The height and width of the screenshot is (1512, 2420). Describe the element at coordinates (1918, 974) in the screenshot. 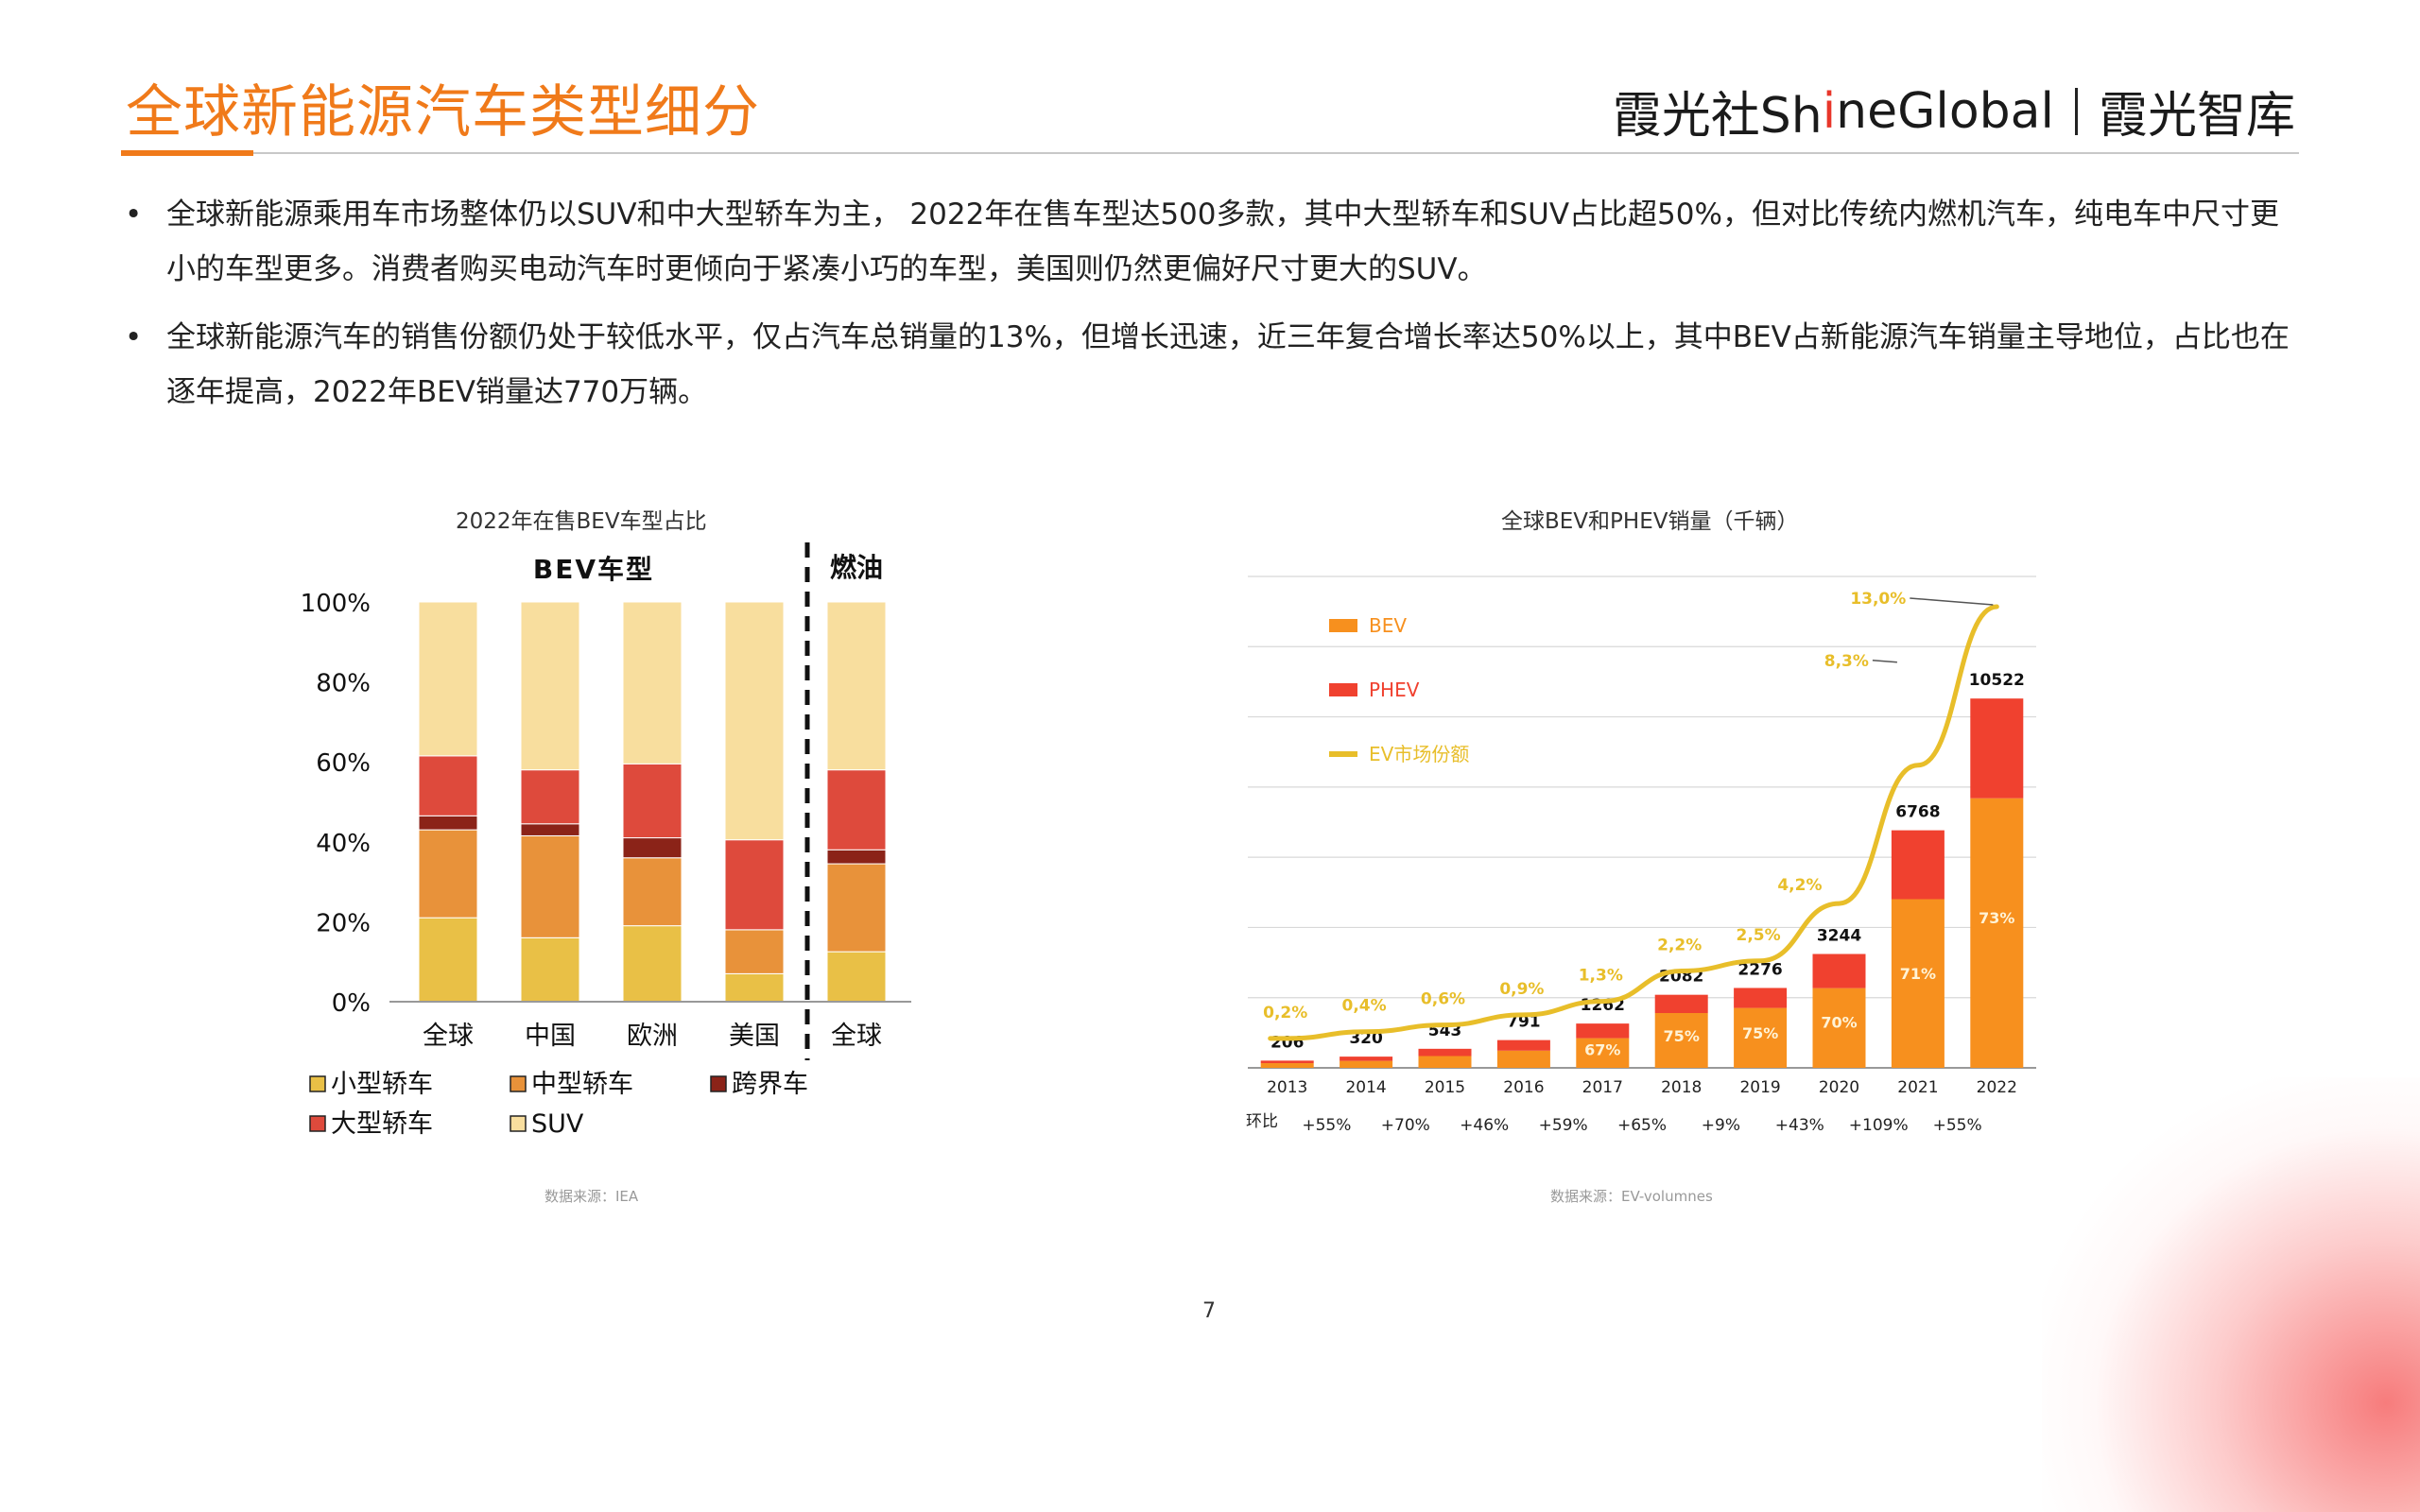

I see `bev-share-label: 71%` at that location.